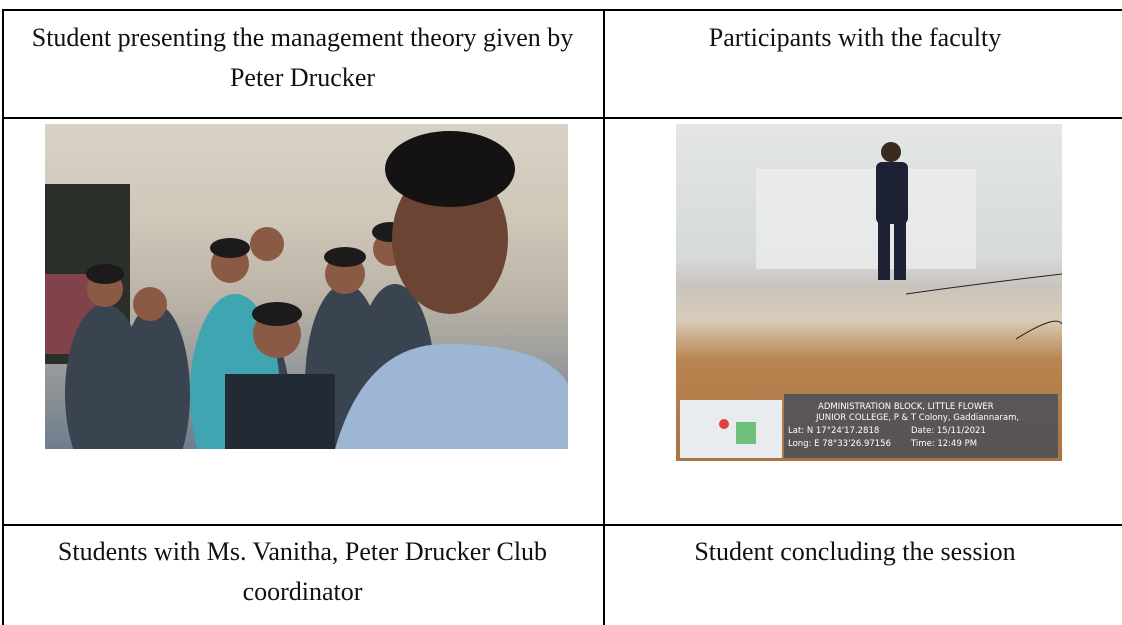 Image resolution: width=1122 pixels, height=625 pixels. Describe the element at coordinates (562, 10) in the screenshot. I see `border-top` at that location.